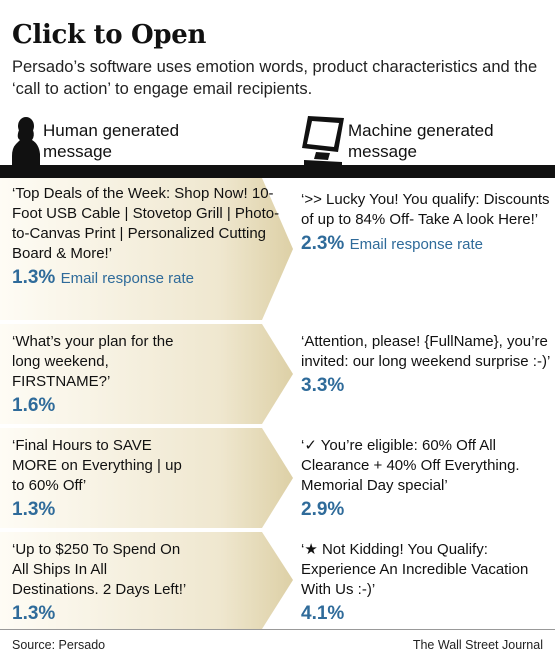  I want to click on human-rate-label-1: Email response rate, so click(127, 278).